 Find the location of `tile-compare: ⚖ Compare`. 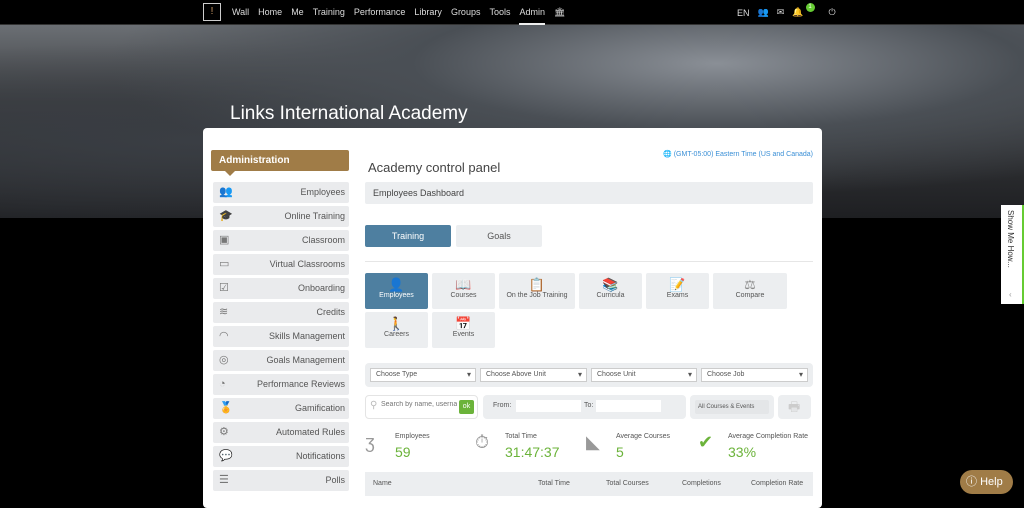

tile-compare: ⚖ Compare is located at coordinates (750, 291).